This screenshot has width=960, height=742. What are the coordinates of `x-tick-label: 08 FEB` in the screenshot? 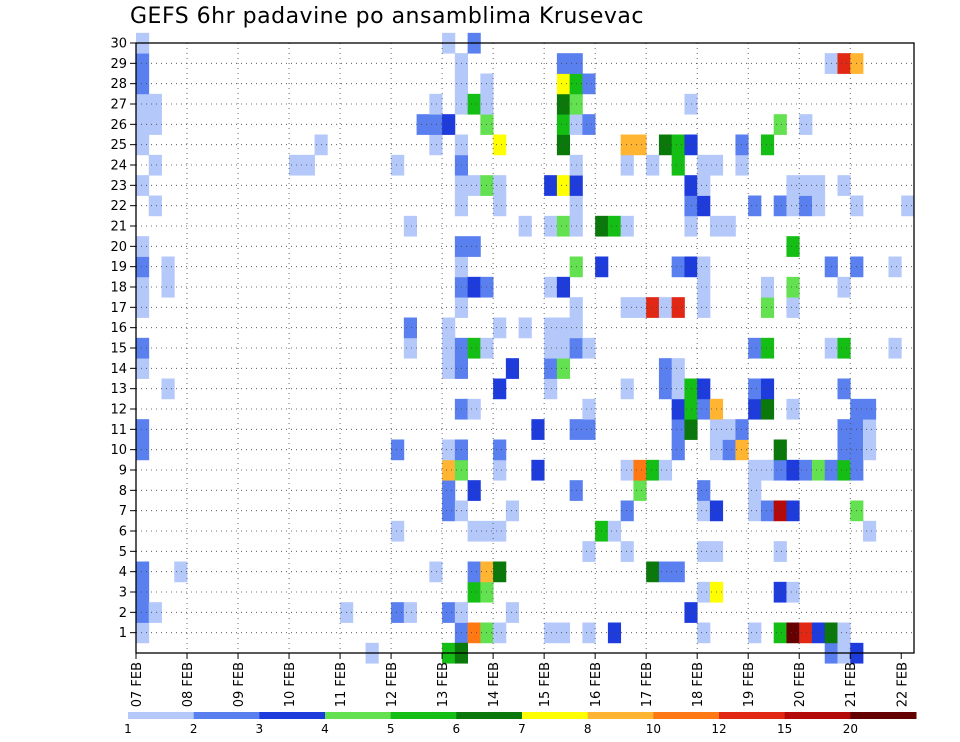 It's located at (188, 684).